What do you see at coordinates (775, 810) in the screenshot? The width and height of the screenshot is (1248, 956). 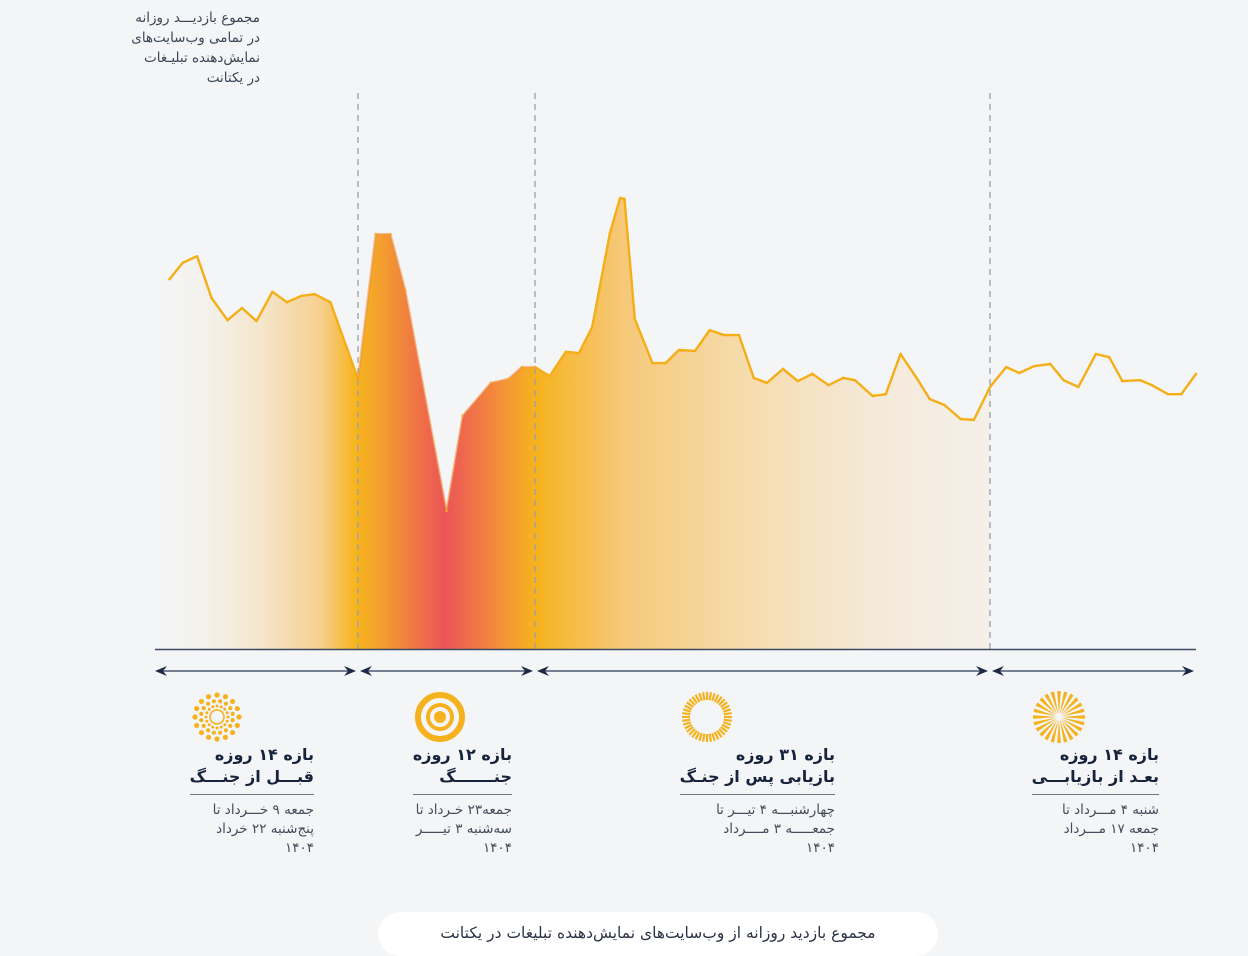 I see `period-dates-line: چهارشنبـــه ۴ تیـــر تا` at bounding box center [775, 810].